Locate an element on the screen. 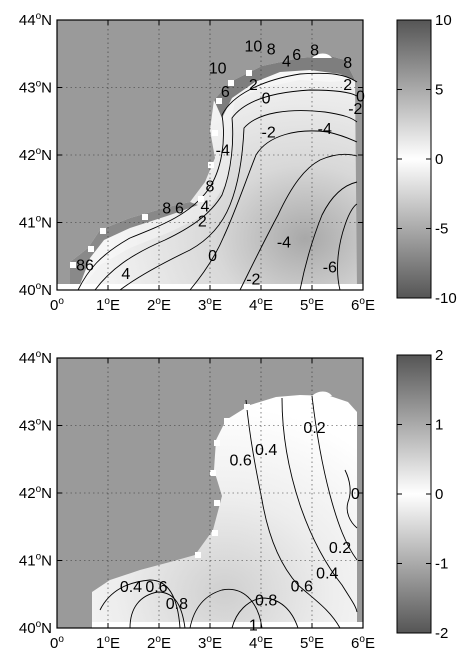  x-tick-num: 3 is located at coordinates (202, 643).